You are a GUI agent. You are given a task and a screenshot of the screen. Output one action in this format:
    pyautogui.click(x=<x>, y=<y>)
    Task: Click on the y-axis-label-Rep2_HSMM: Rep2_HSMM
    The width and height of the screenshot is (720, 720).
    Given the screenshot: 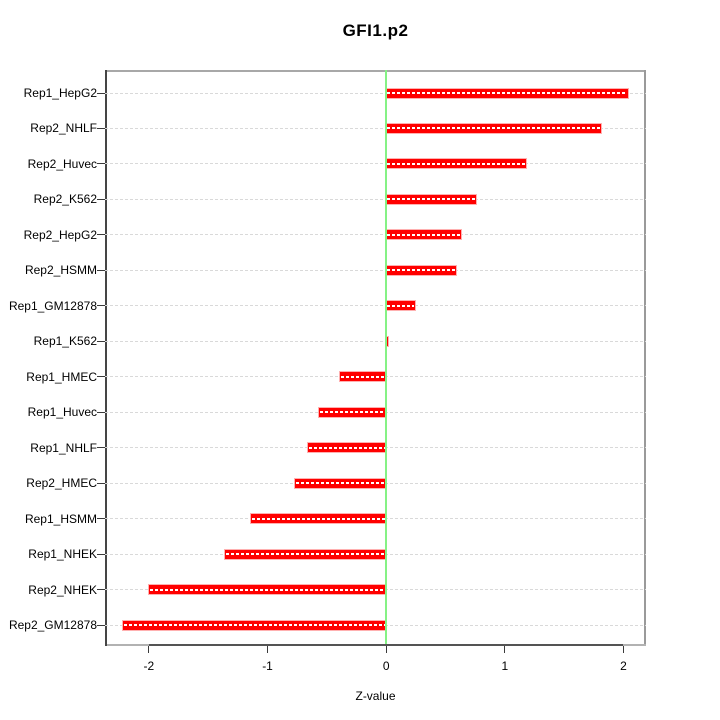 What is the action you would take?
    pyautogui.click(x=60, y=270)
    